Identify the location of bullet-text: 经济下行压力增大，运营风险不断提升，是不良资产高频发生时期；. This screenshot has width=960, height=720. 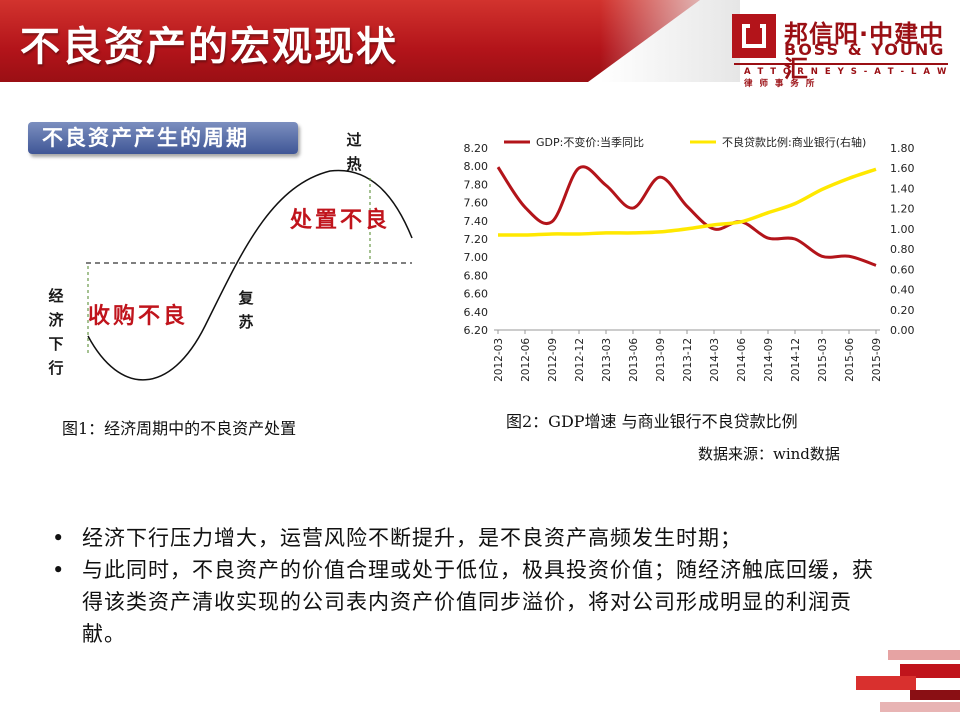
(412, 538).